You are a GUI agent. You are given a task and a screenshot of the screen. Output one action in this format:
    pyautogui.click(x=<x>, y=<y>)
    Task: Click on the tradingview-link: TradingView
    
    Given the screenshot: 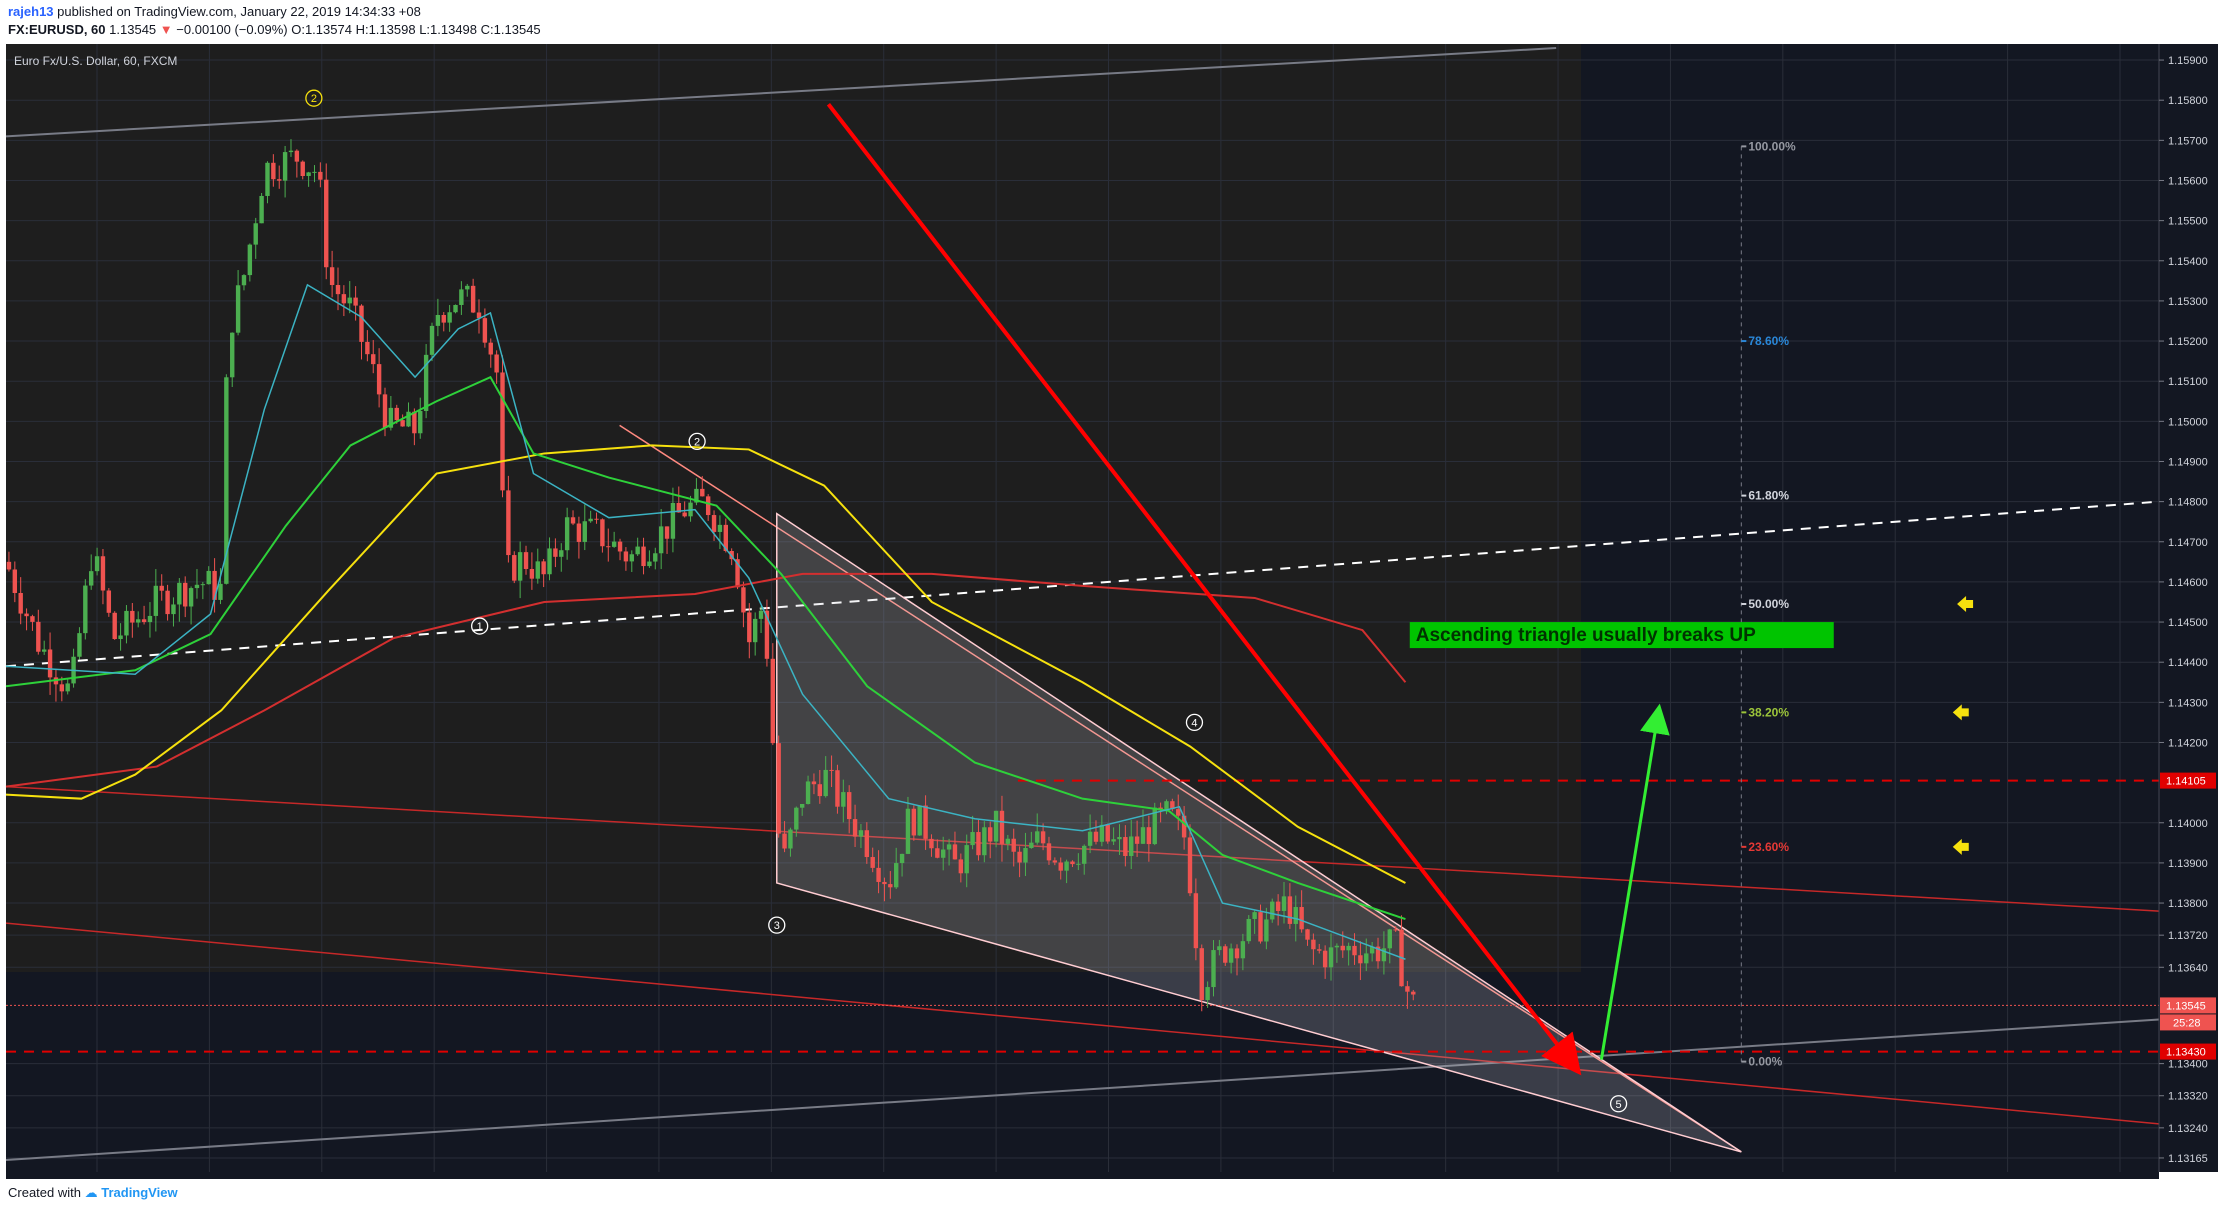 What is the action you would take?
    pyautogui.click(x=139, y=1192)
    